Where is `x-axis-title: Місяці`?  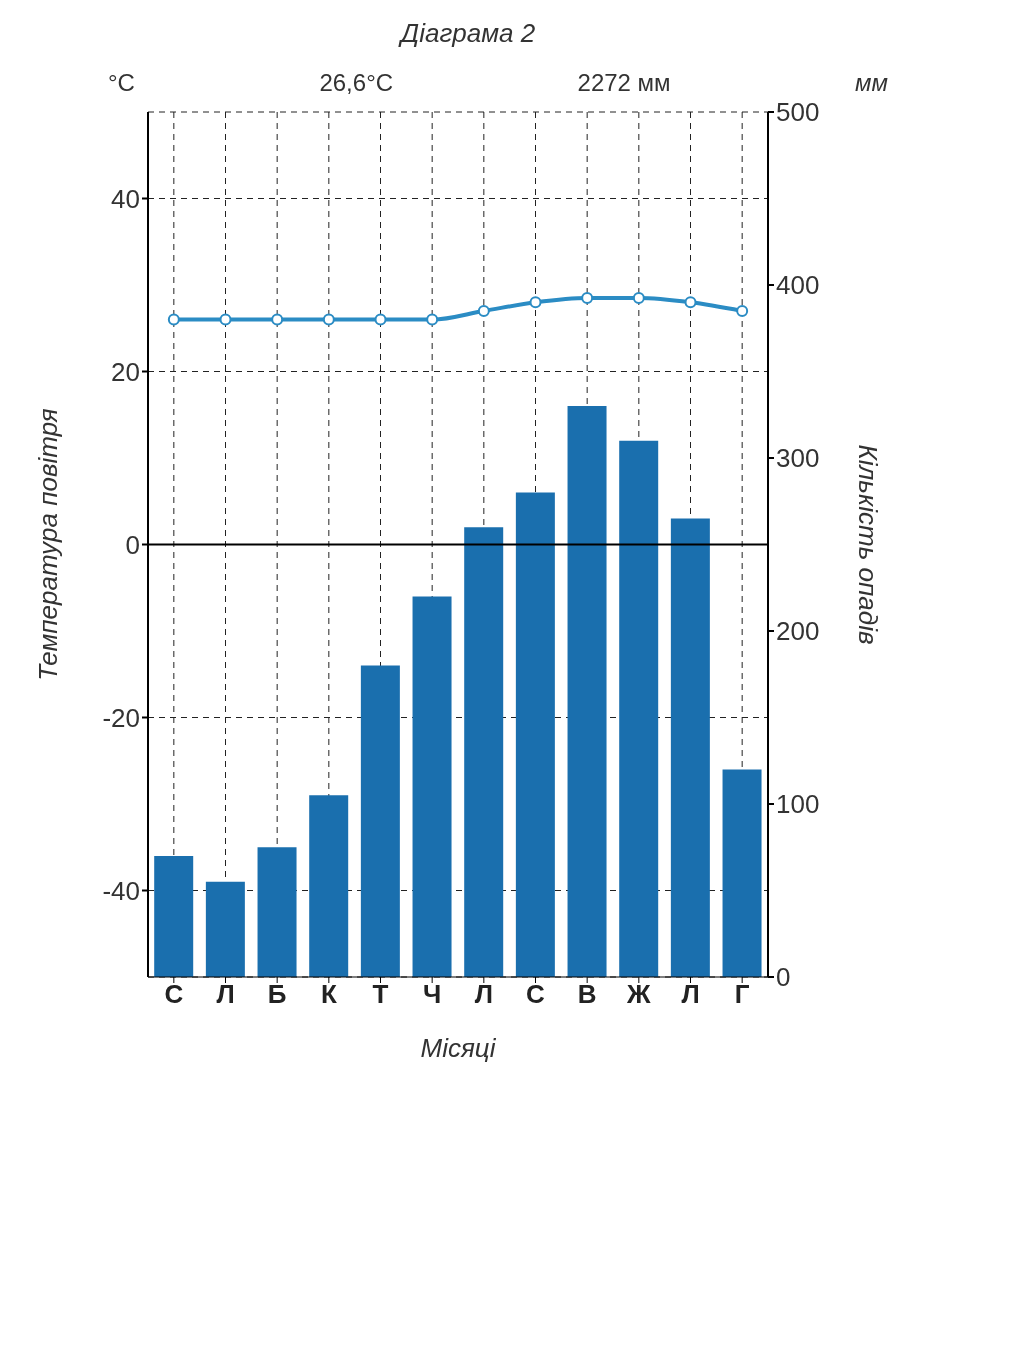
x-axis-title: Місяці is located at coordinates (458, 1048).